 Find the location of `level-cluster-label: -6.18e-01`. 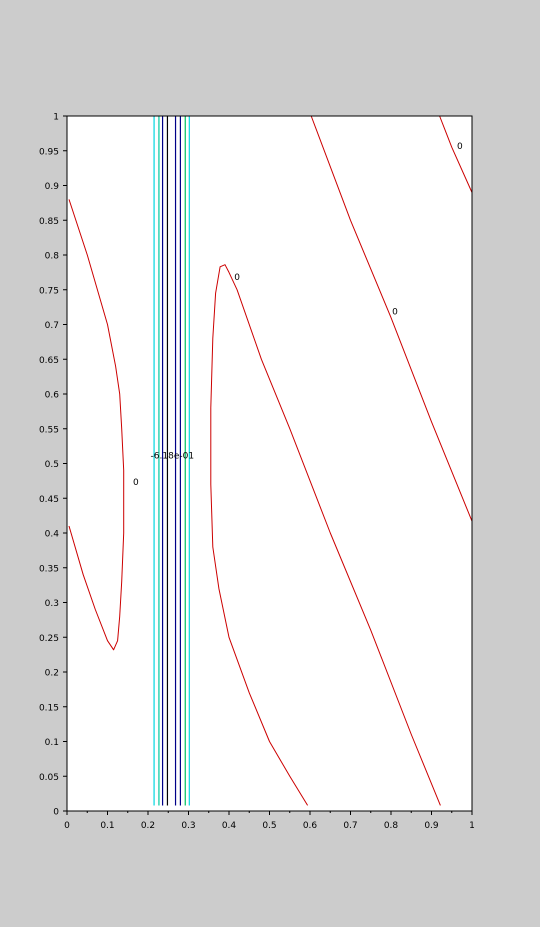

level-cluster-label: -6.18e-01 is located at coordinates (173, 456).